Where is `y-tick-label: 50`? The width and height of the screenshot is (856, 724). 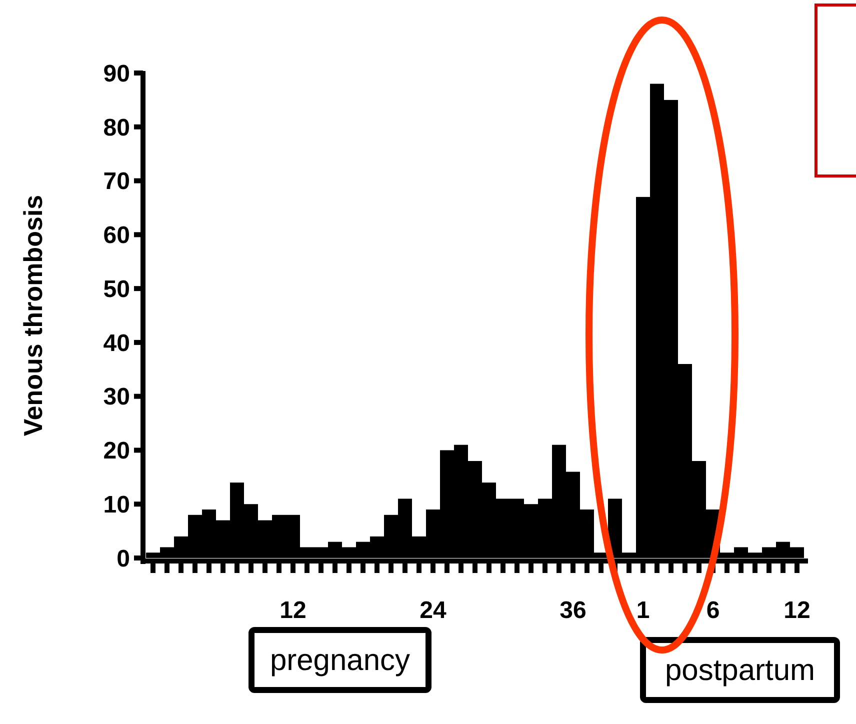 y-tick-label: 50 is located at coordinates (116, 289).